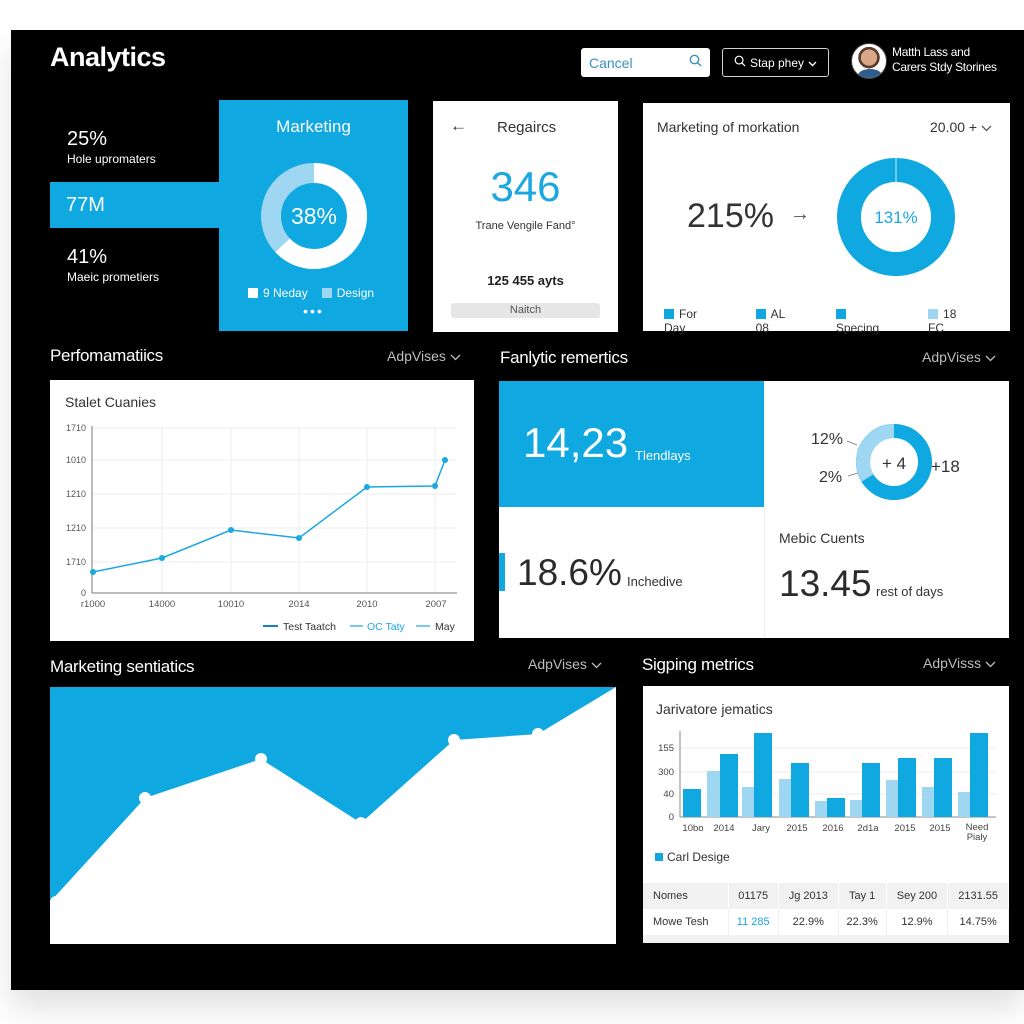 The height and width of the screenshot is (1024, 1024). I want to click on morkation-legend: For Day AL 08 Specing 18 FC, so click(837, 321).